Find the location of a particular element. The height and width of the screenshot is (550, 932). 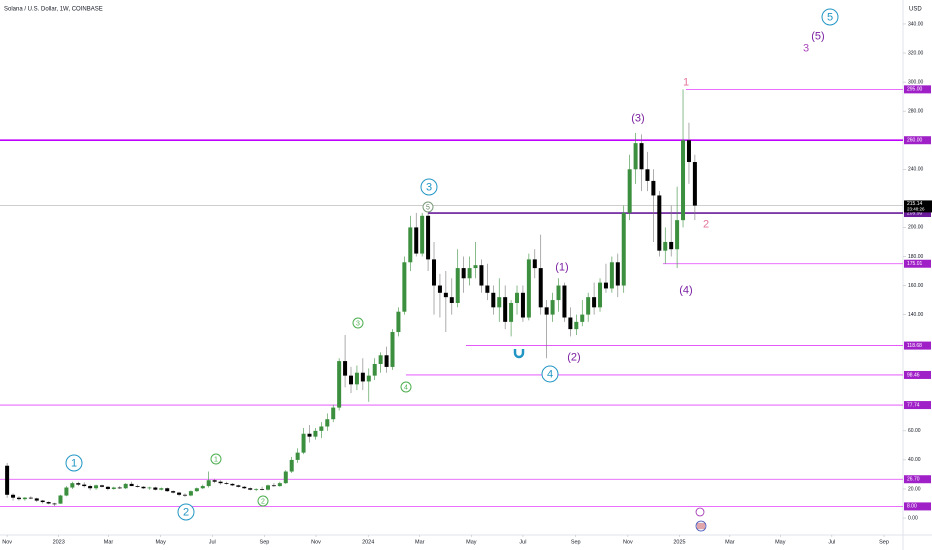

wave-label: 5 is located at coordinates (428, 207).